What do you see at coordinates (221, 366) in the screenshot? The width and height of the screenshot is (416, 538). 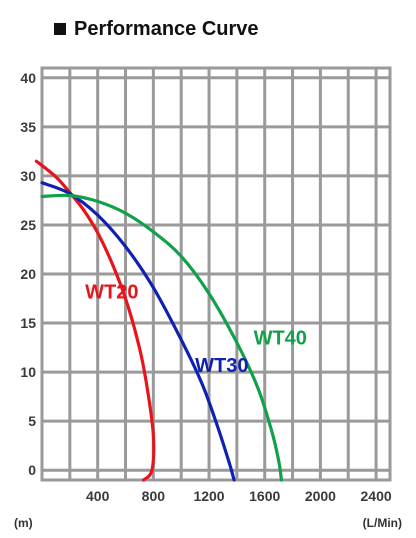 I see `series-label-wt30: WT30` at bounding box center [221, 366].